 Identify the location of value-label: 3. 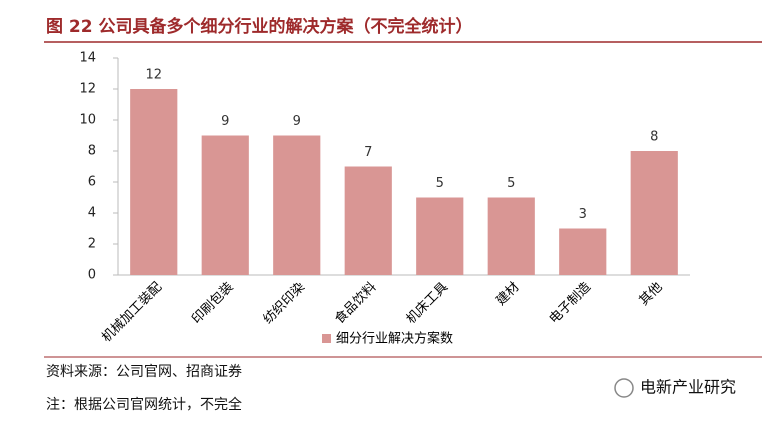
(583, 214).